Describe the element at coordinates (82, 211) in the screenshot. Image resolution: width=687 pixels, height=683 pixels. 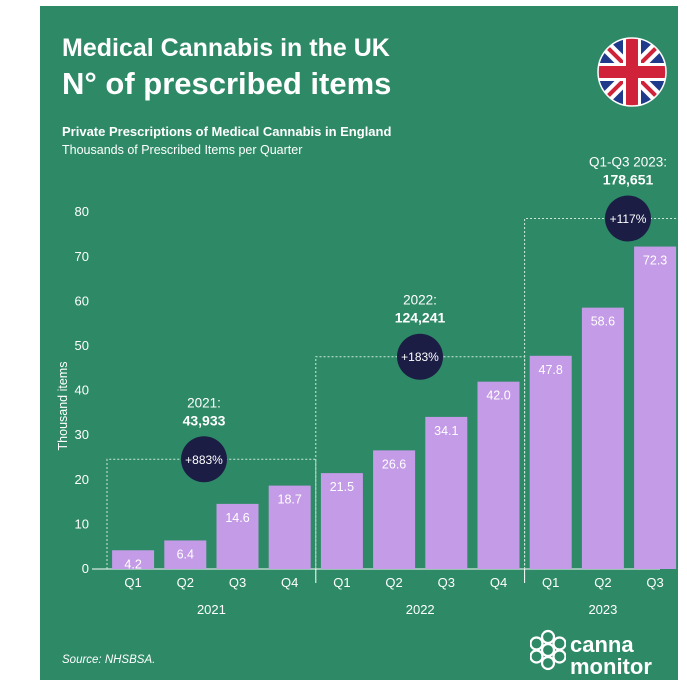
I see `y-tick-label: 80` at that location.